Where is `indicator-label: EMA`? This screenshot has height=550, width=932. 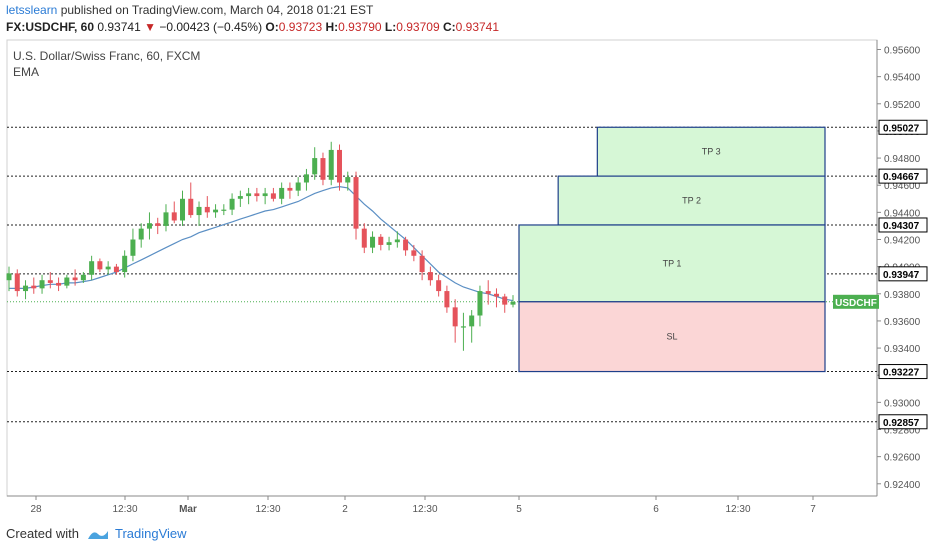 indicator-label: EMA is located at coordinates (26, 72).